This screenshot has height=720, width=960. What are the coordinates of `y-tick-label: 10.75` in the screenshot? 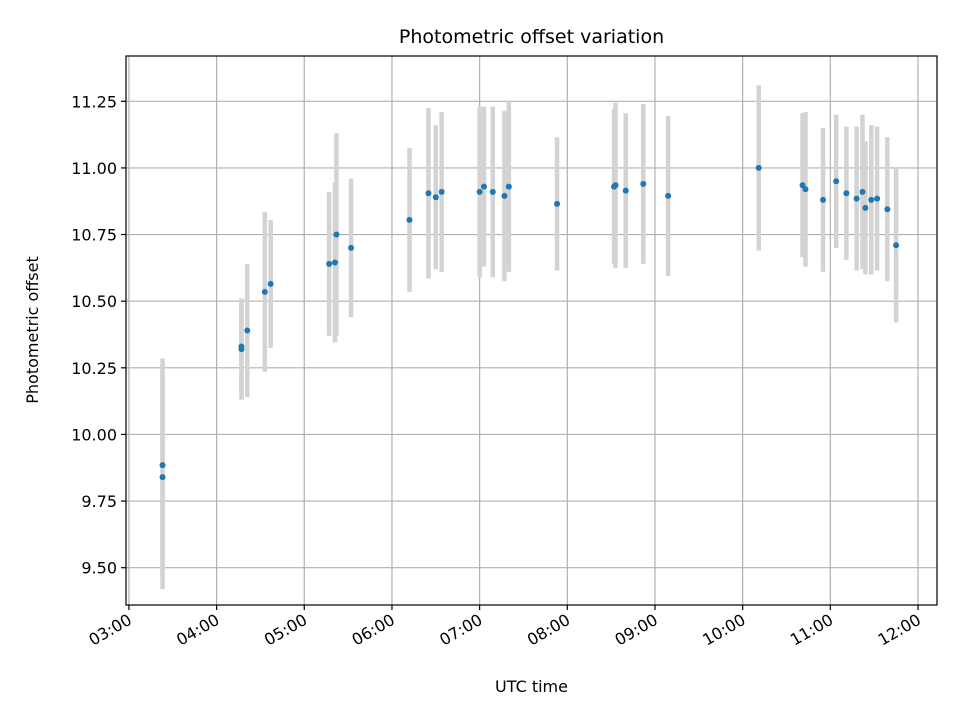 It's located at (94, 235).